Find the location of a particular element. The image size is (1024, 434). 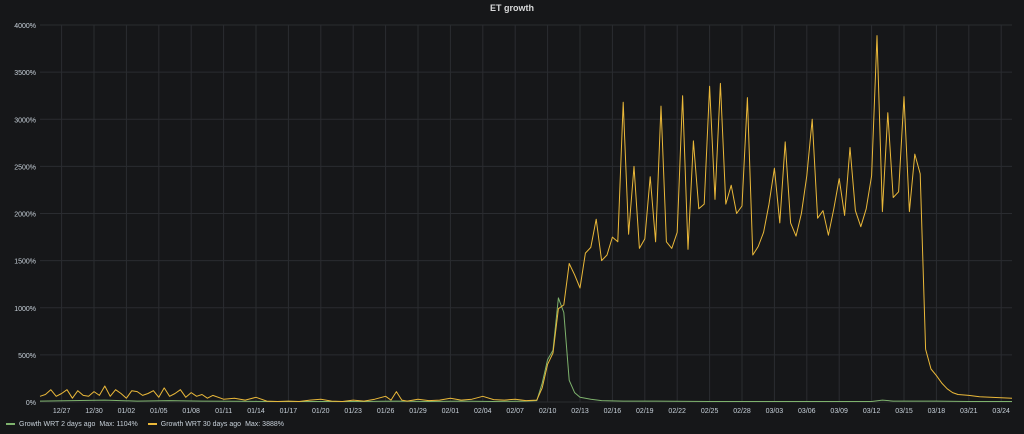

x-tick-label: 02/22 is located at coordinates (677, 411).